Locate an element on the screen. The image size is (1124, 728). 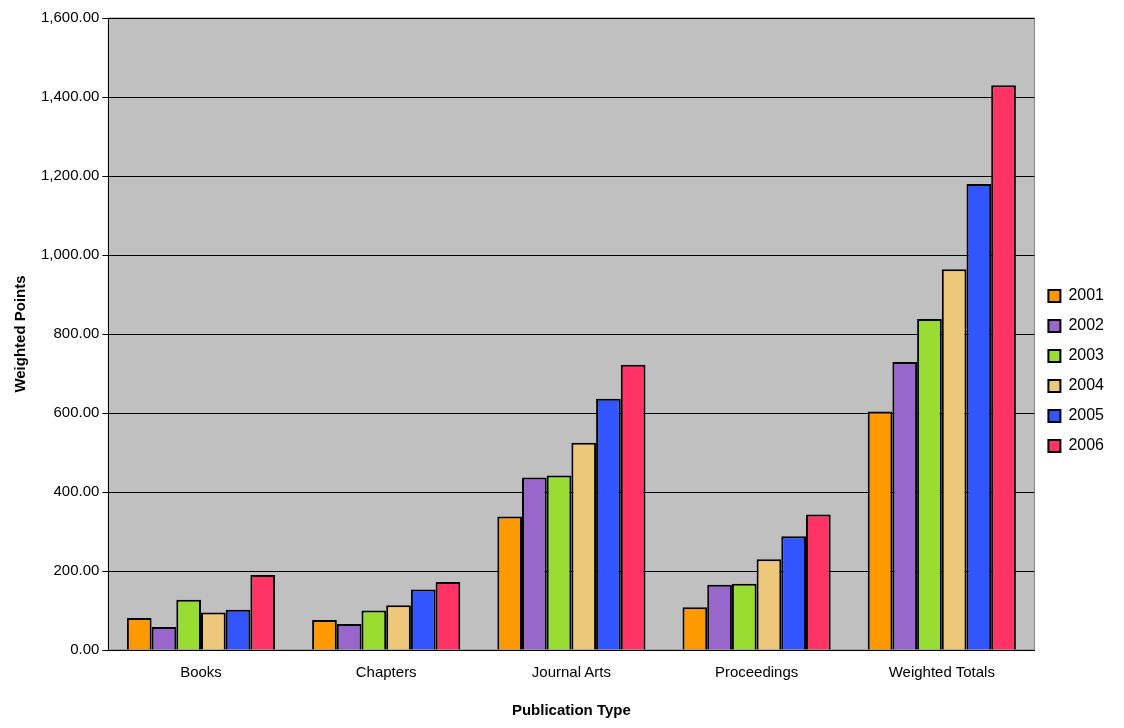
y-tick-label: 0.00 is located at coordinates (85, 649).